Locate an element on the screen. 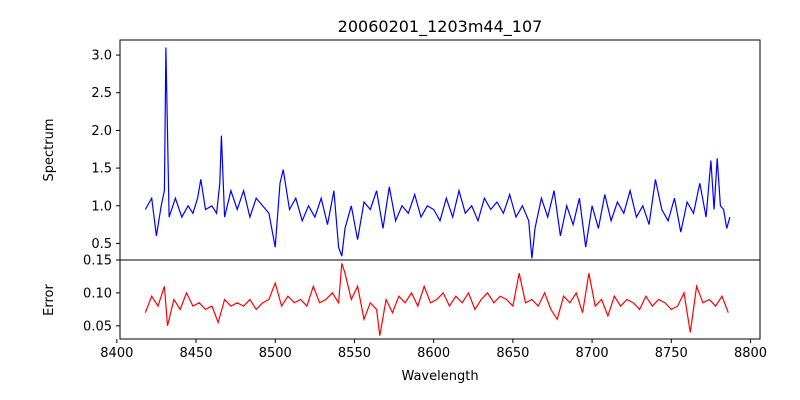 The width and height of the screenshot is (800, 400). spectrum-y-tick-label: 1.0 is located at coordinates (101, 206).